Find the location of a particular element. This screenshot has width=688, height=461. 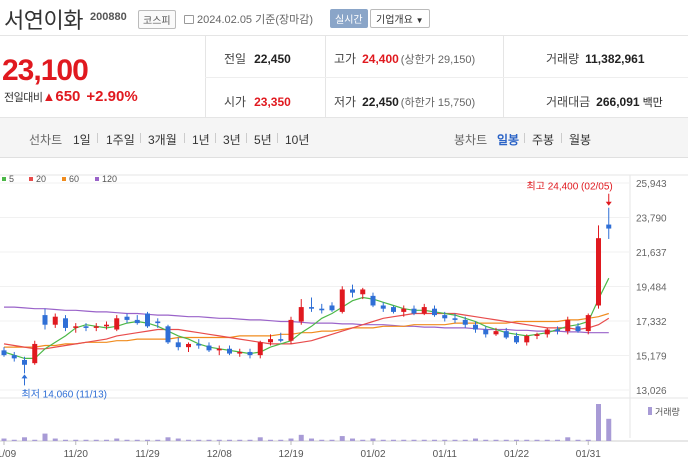

legend-label: 20 is located at coordinates (41, 179).